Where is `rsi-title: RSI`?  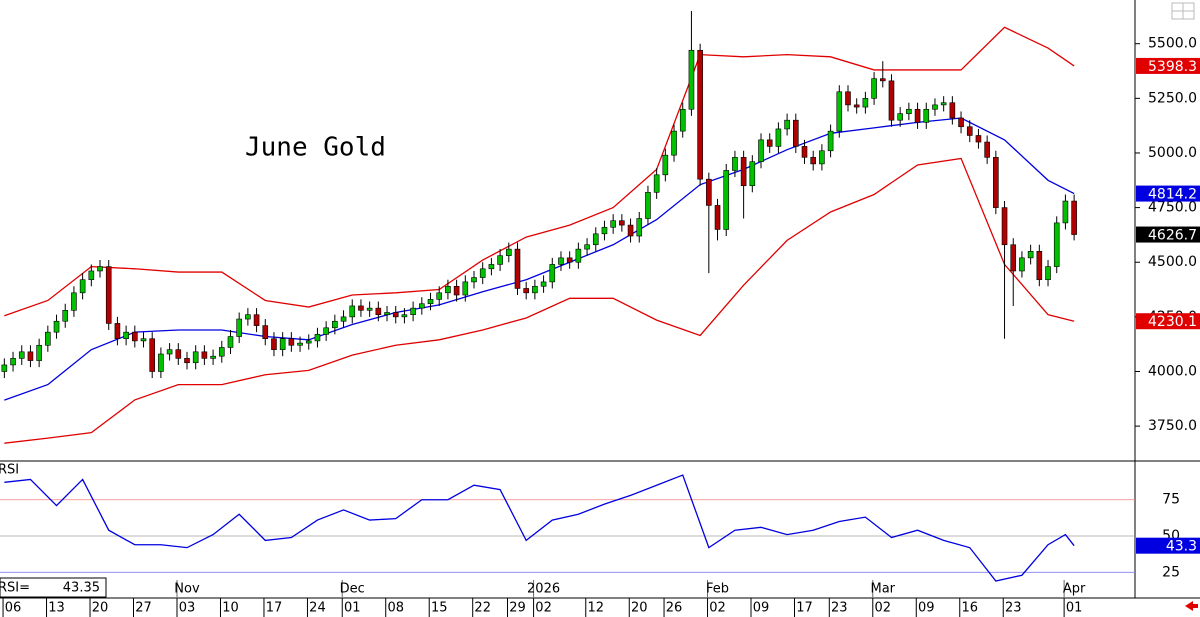
rsi-title: RSI is located at coordinates (9, 470).